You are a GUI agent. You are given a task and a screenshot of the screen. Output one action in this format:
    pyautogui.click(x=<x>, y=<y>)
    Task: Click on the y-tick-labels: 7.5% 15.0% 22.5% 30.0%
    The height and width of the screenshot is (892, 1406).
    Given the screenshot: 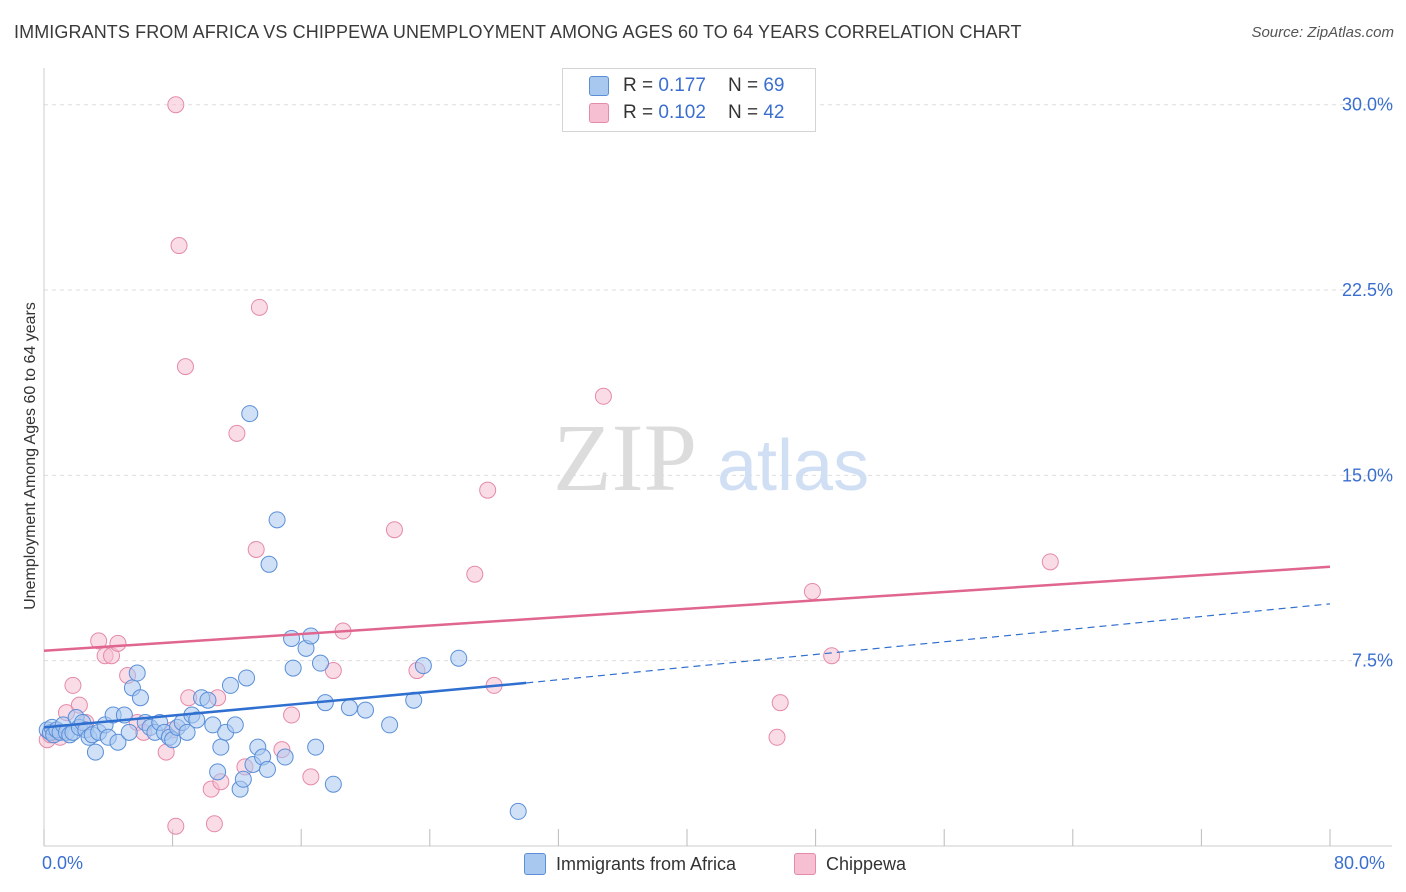 What is the action you would take?
    pyautogui.click(x=1367, y=383)
    